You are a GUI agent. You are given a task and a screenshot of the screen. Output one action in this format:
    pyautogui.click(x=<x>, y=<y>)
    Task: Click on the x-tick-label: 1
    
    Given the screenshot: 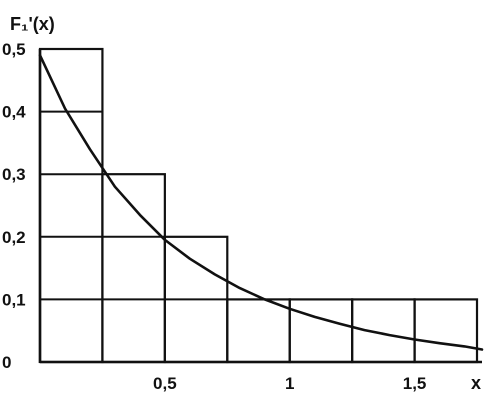 What is the action you would take?
    pyautogui.click(x=289, y=383)
    